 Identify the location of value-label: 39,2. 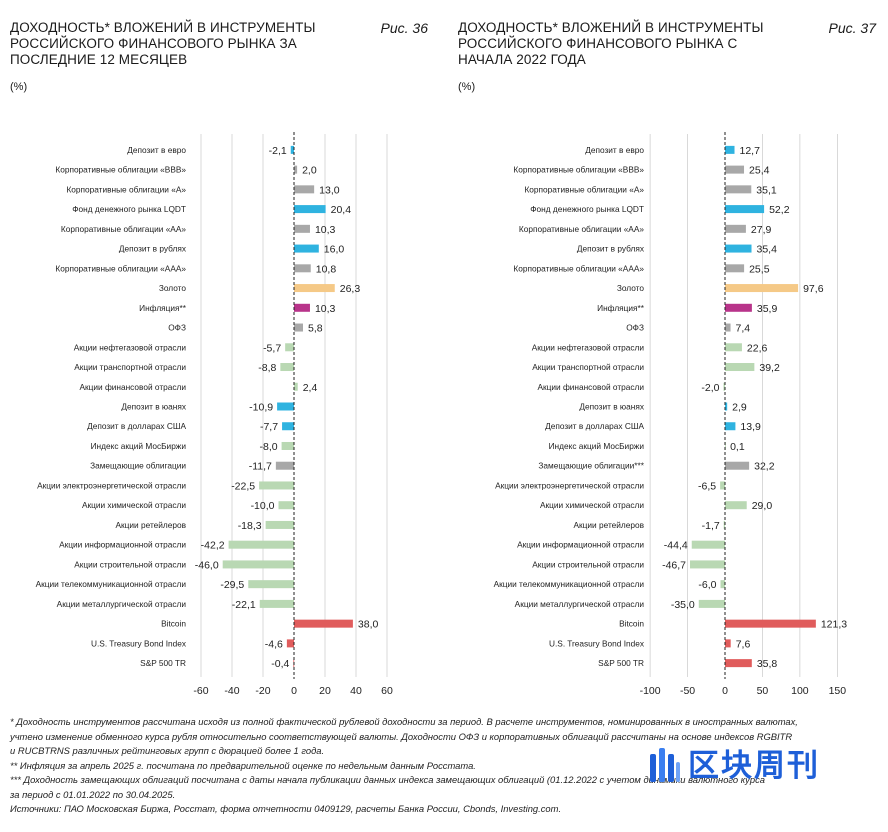
(769, 368).